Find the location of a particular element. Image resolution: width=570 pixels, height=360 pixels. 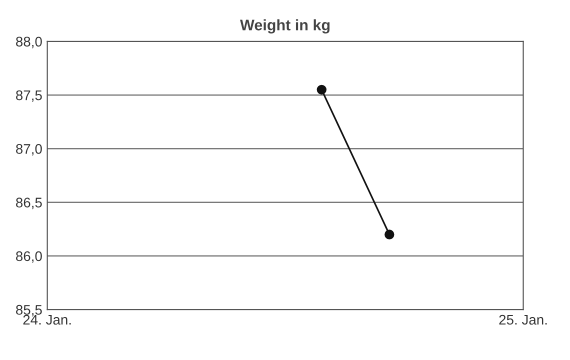

y-tick-label: 86,0 is located at coordinates (29, 257).